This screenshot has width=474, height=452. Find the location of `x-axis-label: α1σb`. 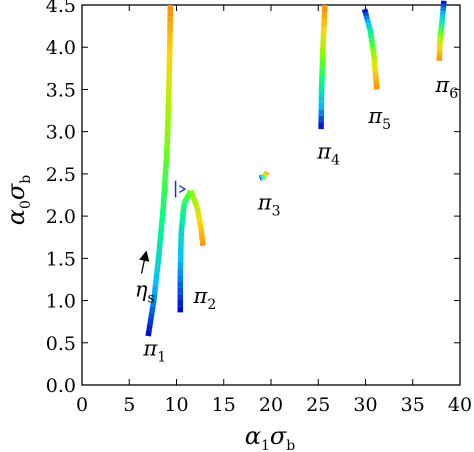

x-axis-label: α1σb is located at coordinates (270, 437).